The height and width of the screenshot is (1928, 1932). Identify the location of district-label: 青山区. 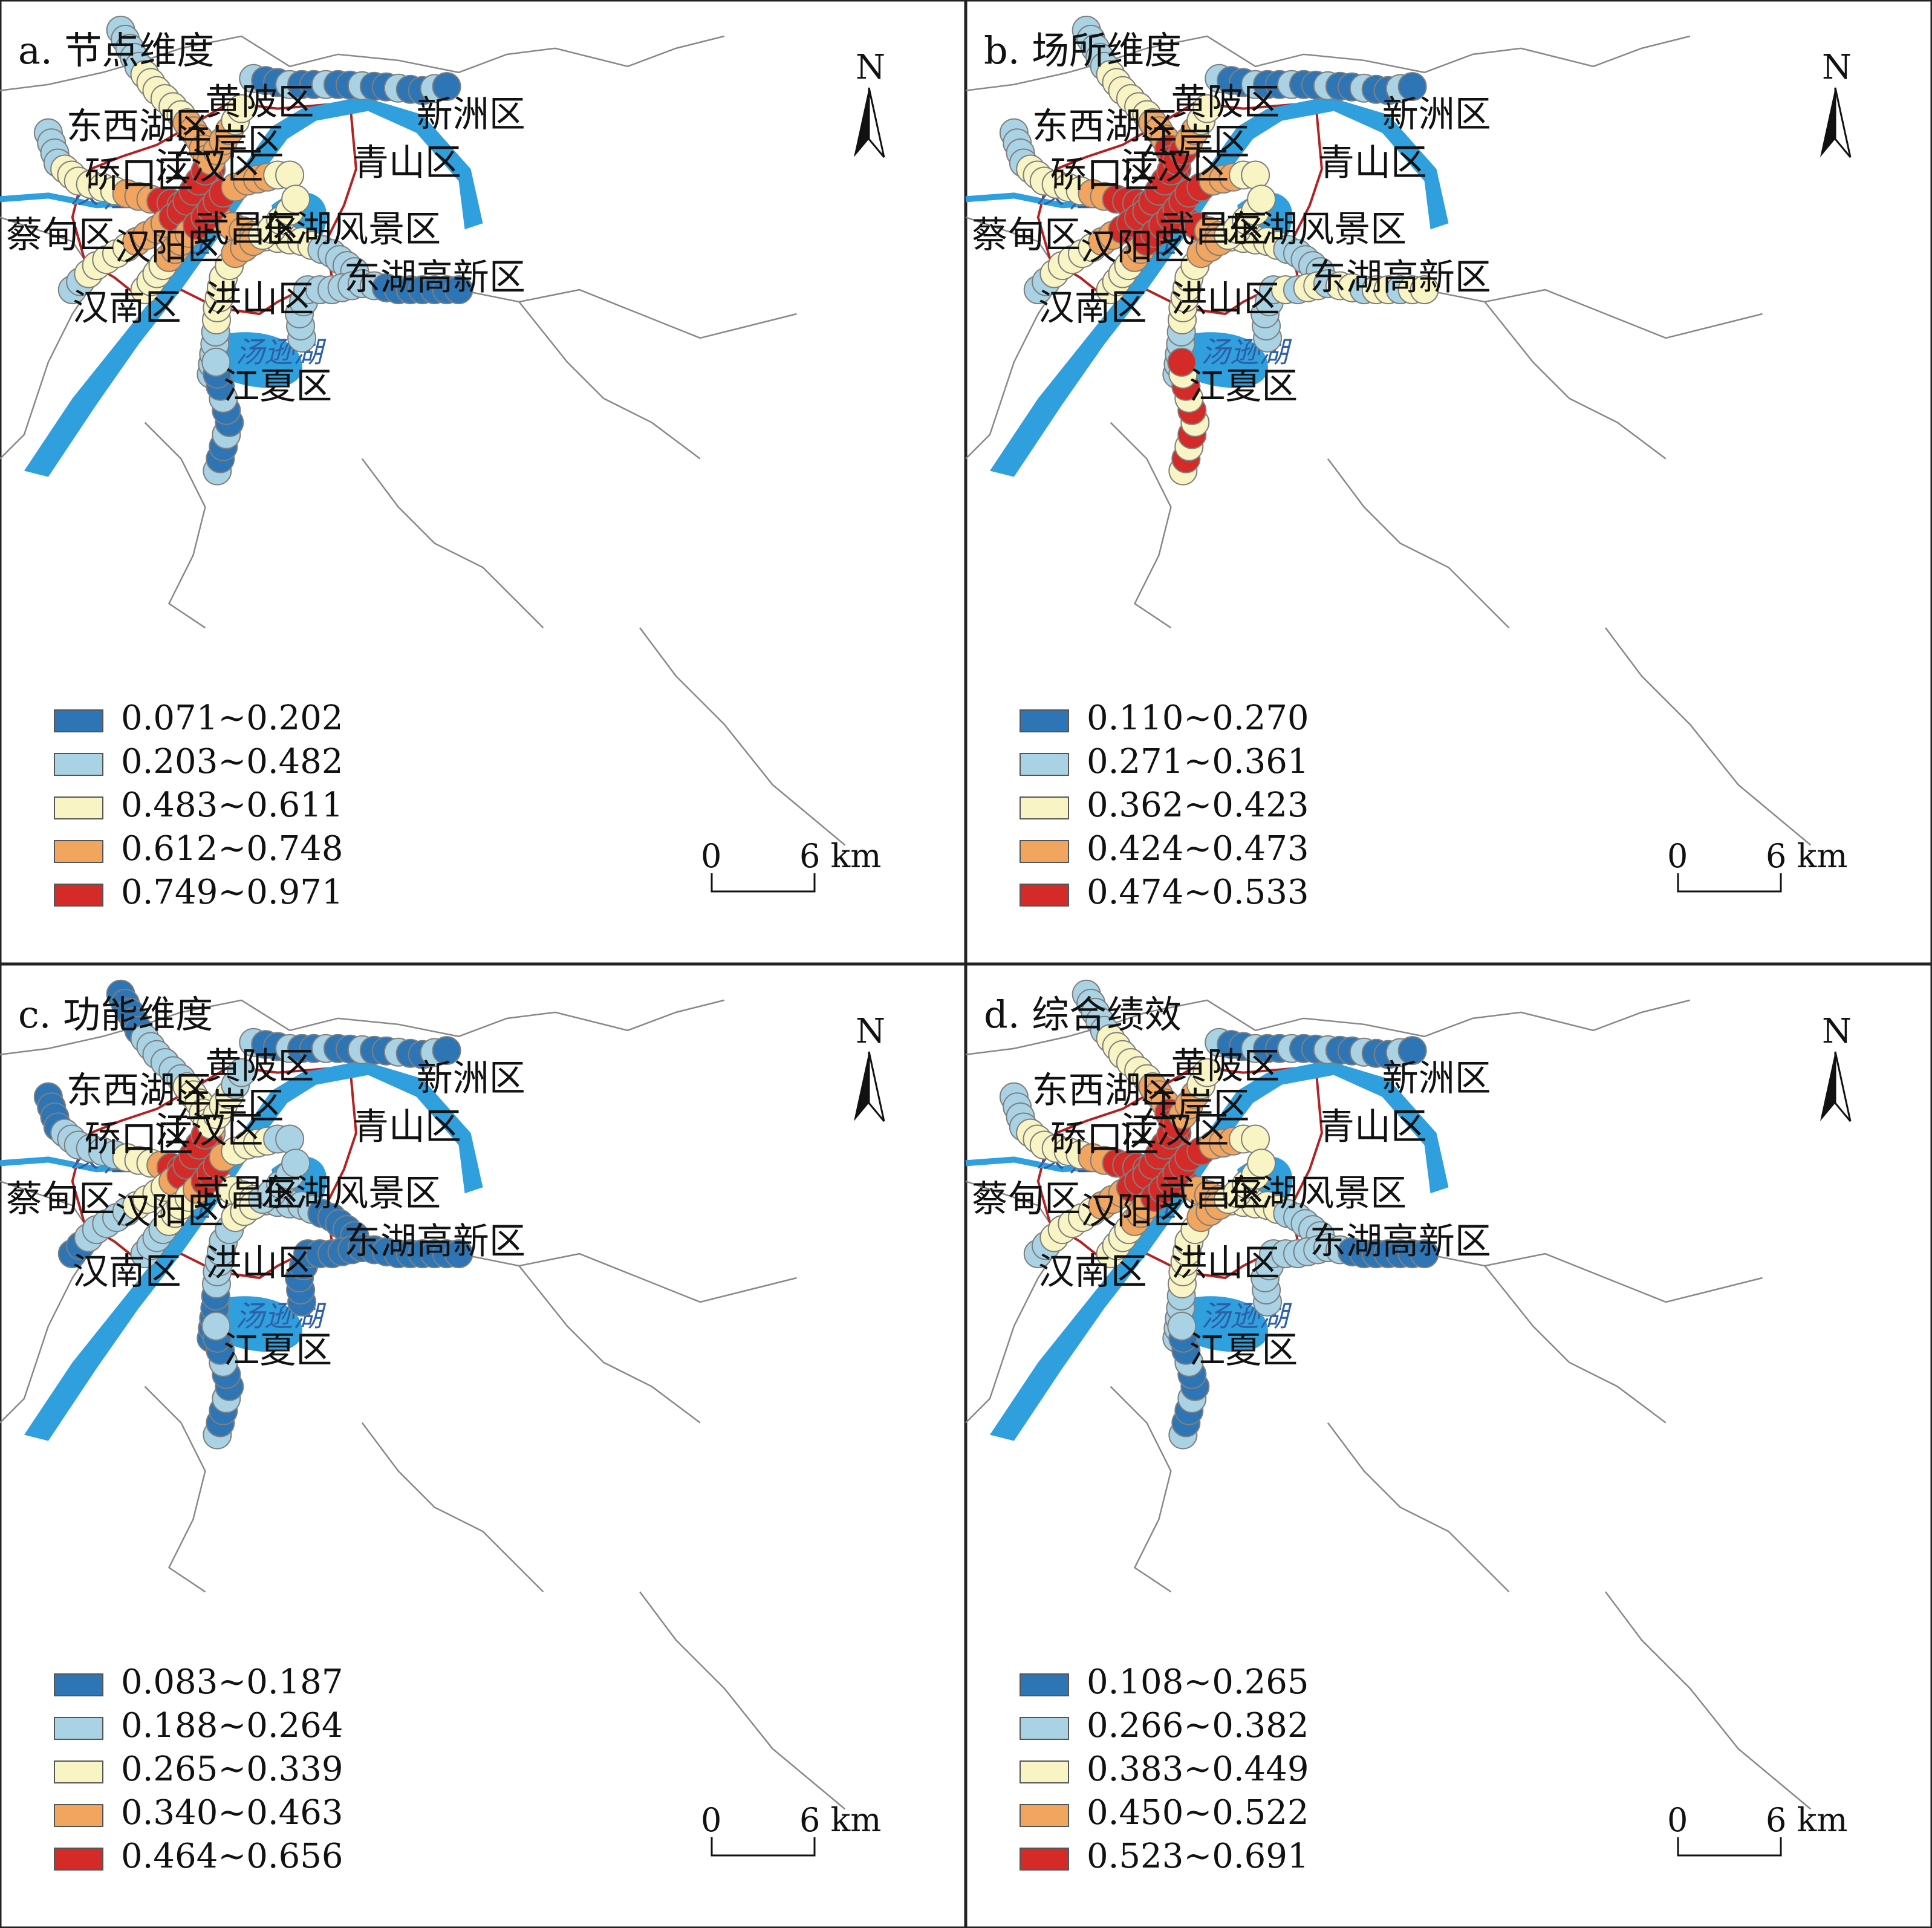
(1372, 1127).